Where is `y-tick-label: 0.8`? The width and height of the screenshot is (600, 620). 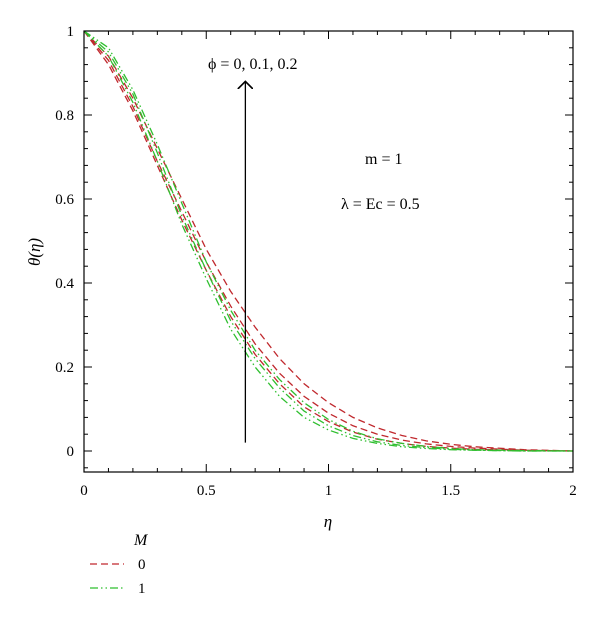 y-tick-label: 0.8 is located at coordinates (64, 116).